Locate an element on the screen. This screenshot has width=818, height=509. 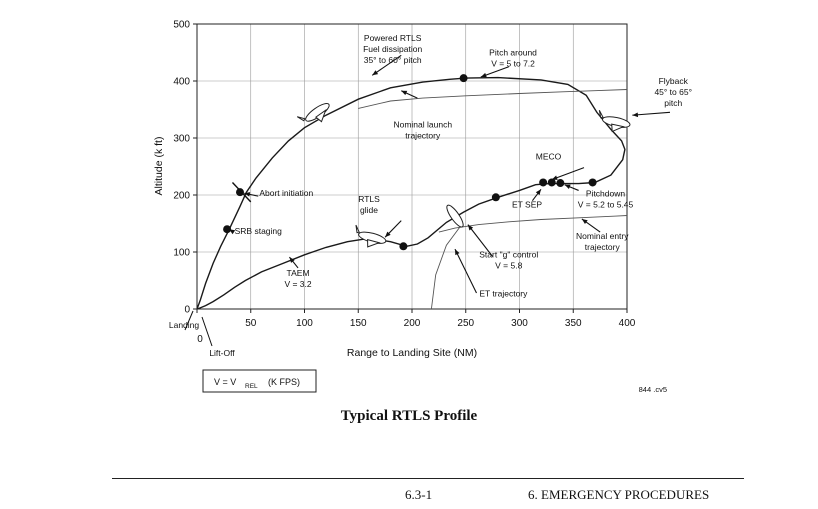
x-tick-label: 350 is located at coordinates (573, 323).